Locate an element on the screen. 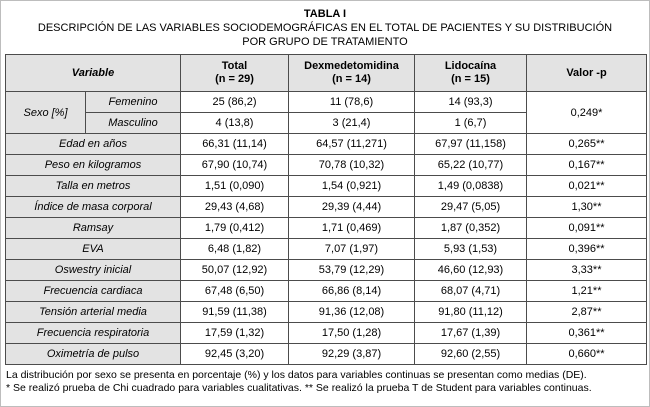 The height and width of the screenshot is (407, 650). total-value: 6,48 (1,82) is located at coordinates (234, 249).